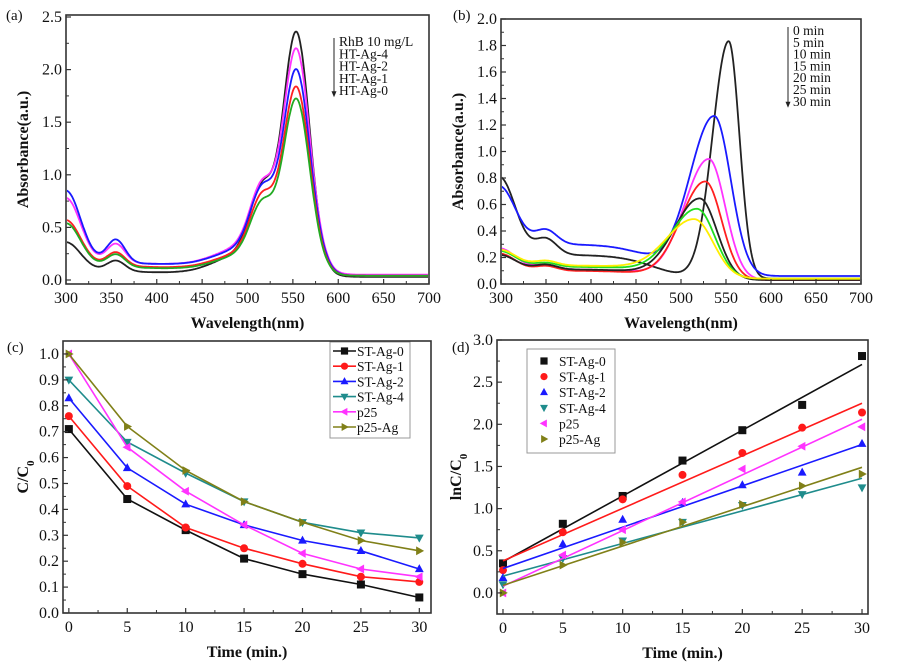 The width and height of the screenshot is (902, 666). I want to click on x-tick-label: 5, so click(563, 628).